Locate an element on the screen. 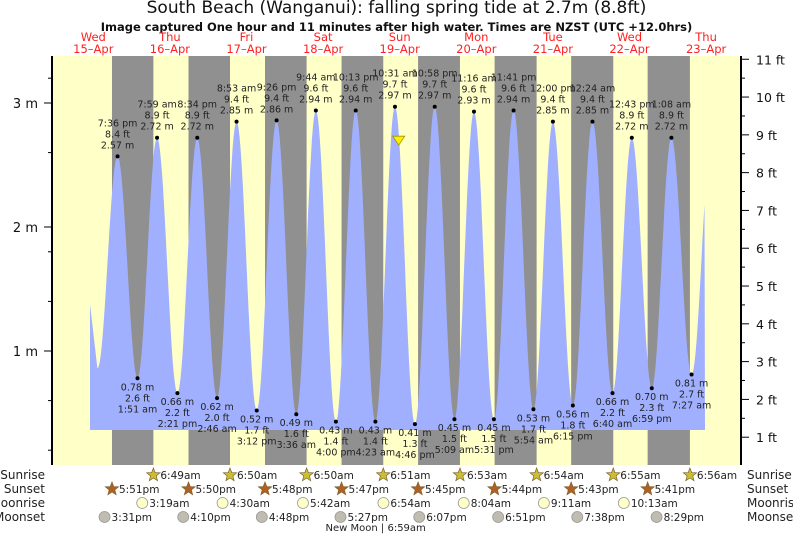  moonrise-time: 3:19am is located at coordinates (169, 504).